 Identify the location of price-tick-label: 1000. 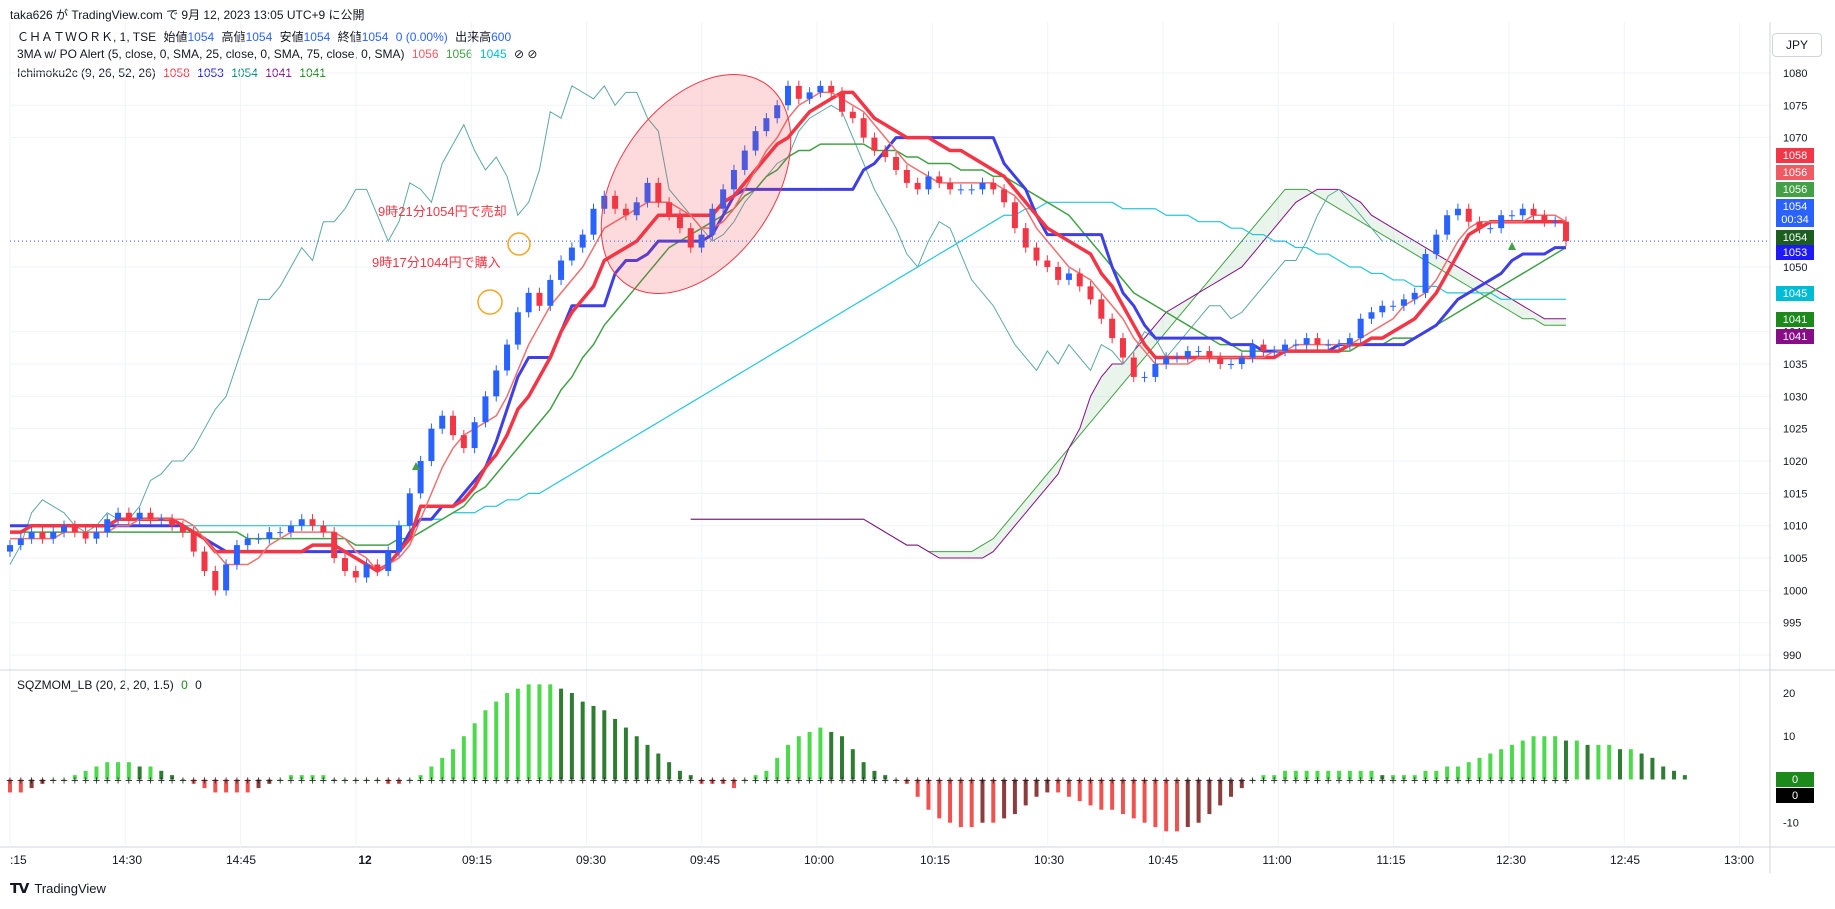
(1795, 591).